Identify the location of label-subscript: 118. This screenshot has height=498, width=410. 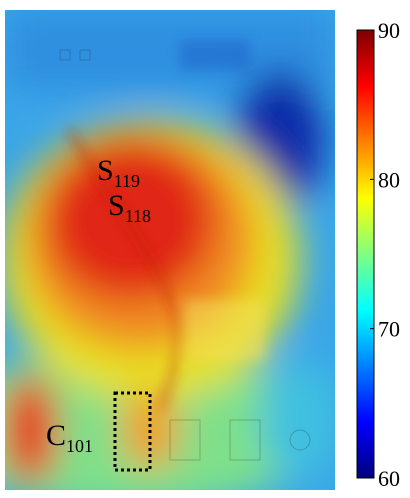
(138, 216).